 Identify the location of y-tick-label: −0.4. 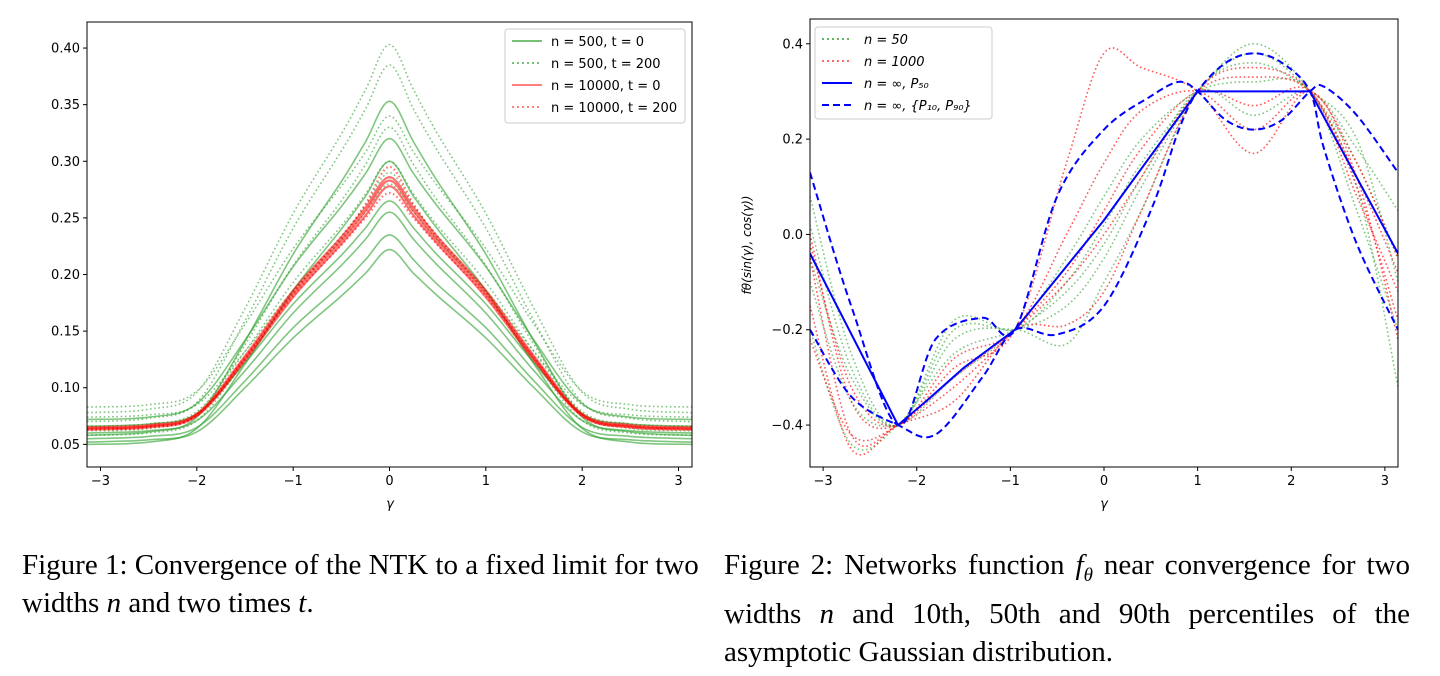
(787, 426).